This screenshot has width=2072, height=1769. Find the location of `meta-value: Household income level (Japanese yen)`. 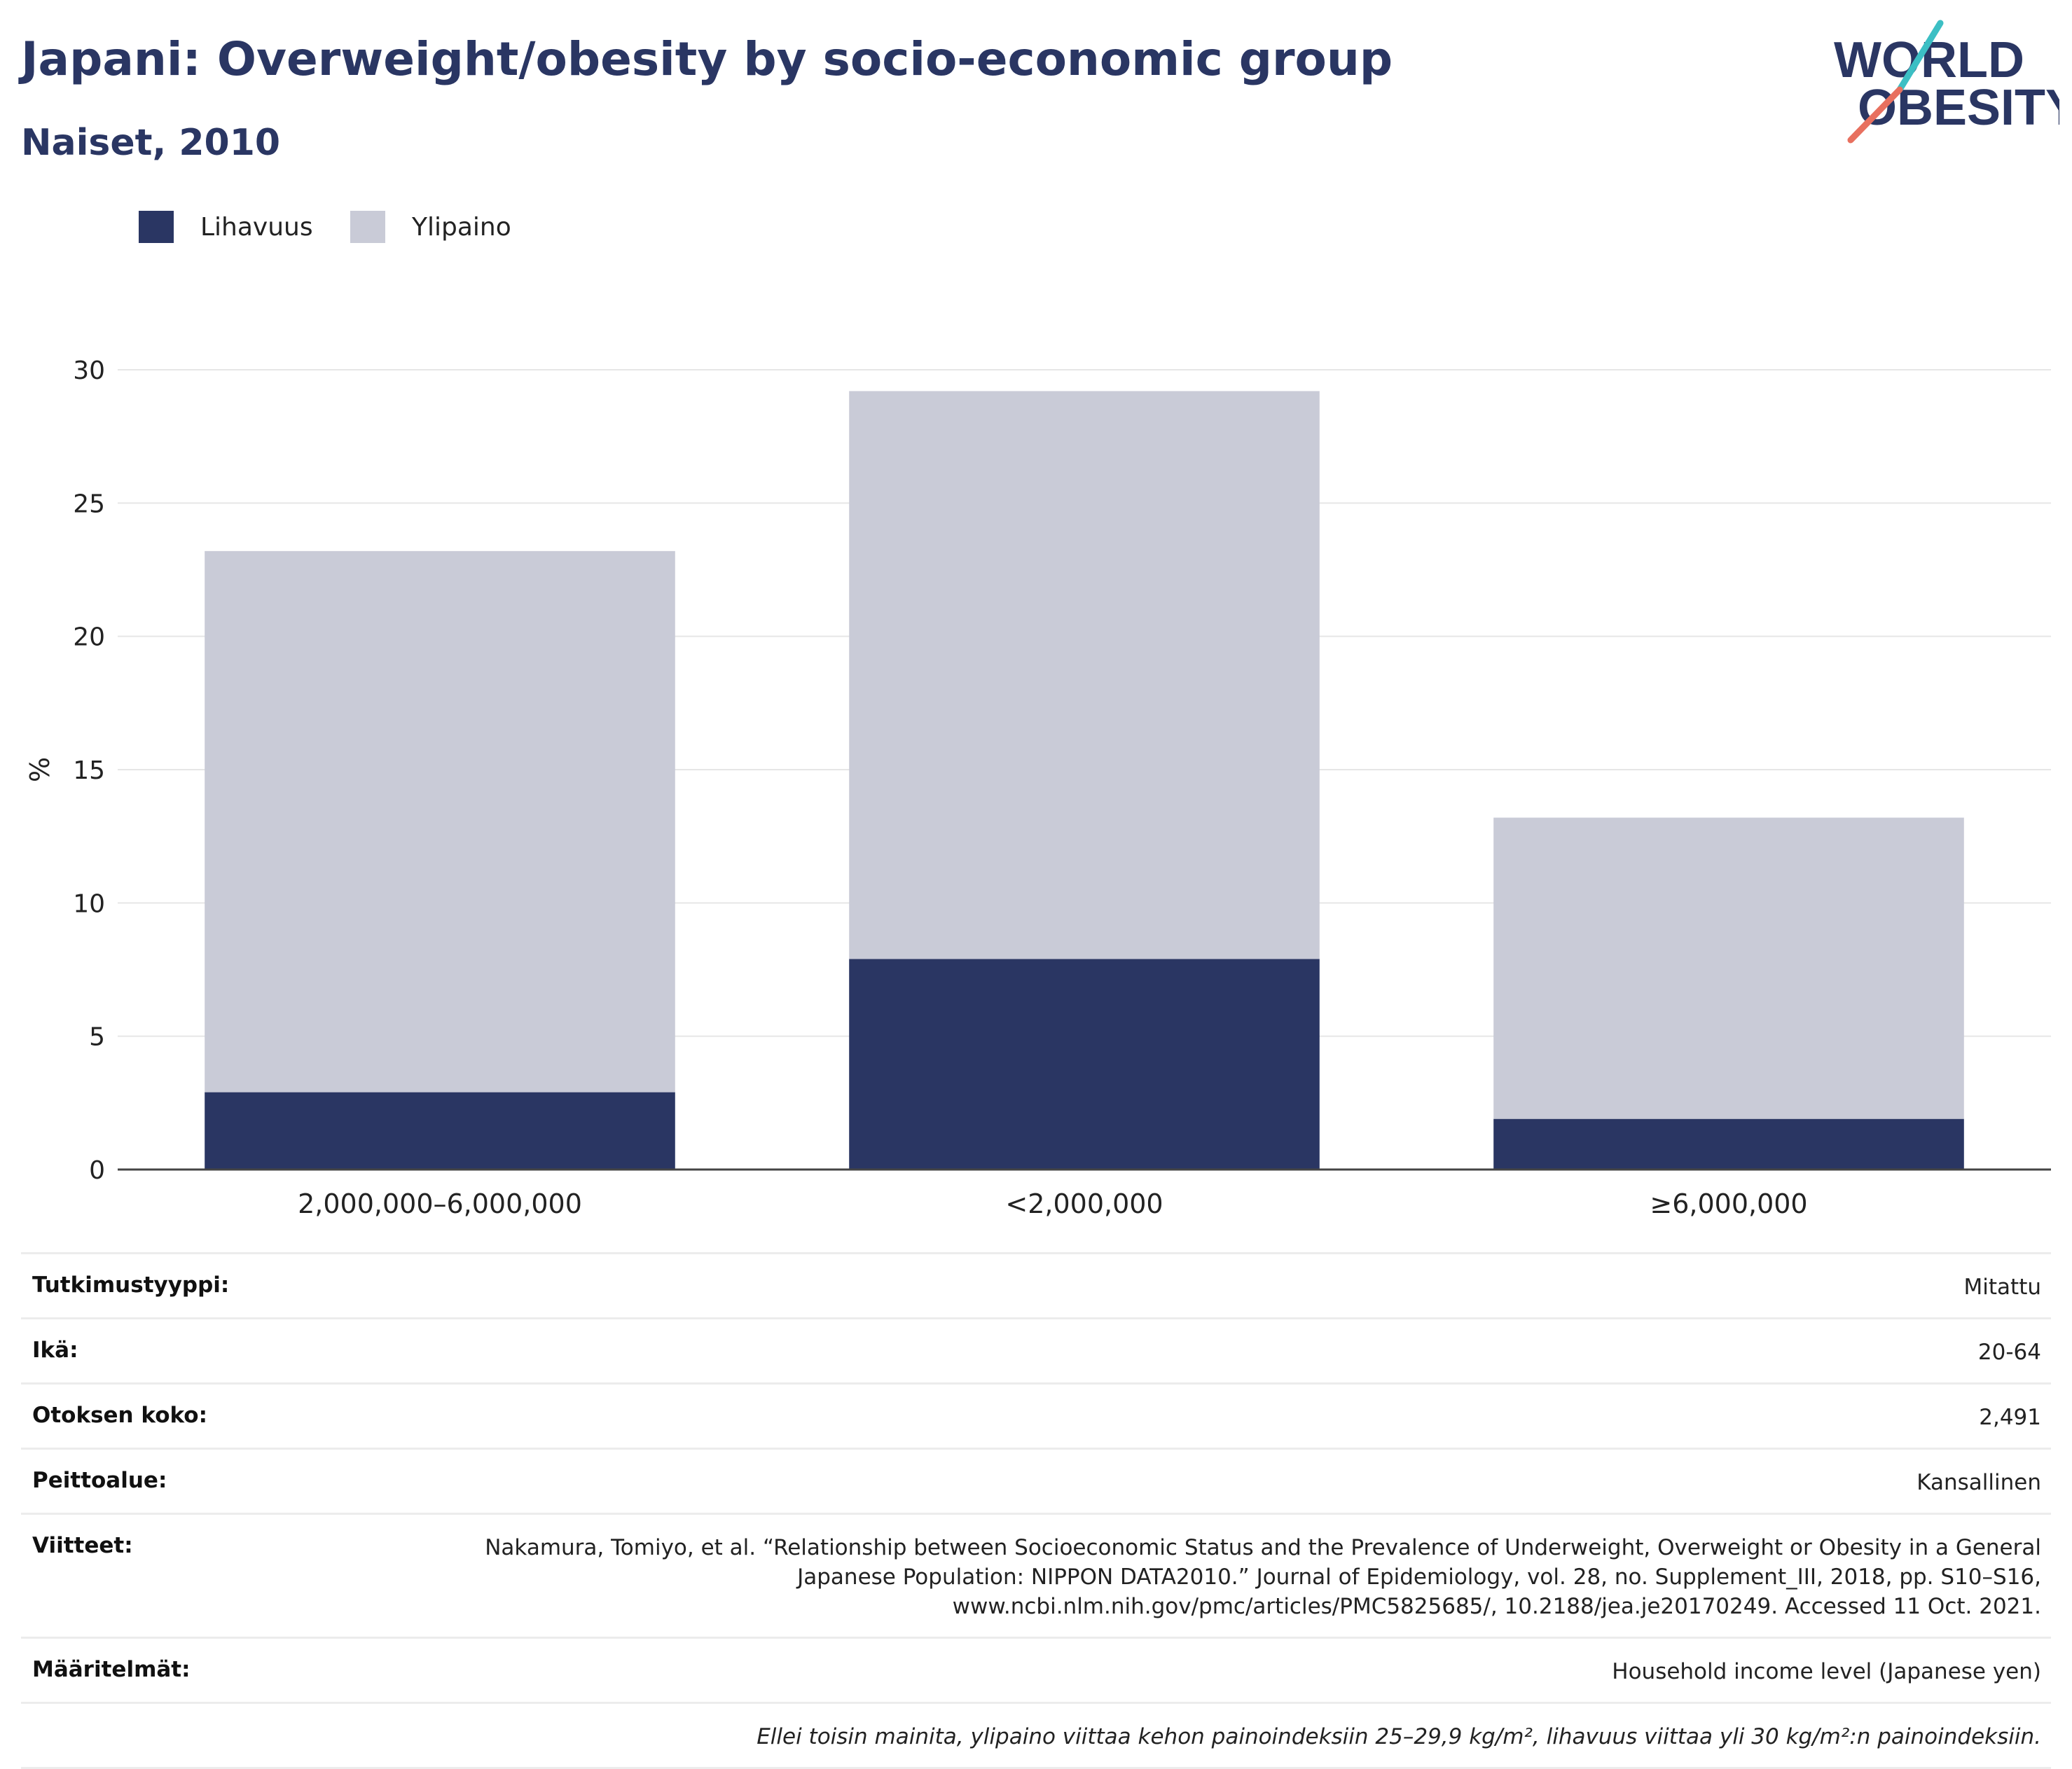

meta-value: Household income level (Japanese yen) is located at coordinates (1827, 1672).